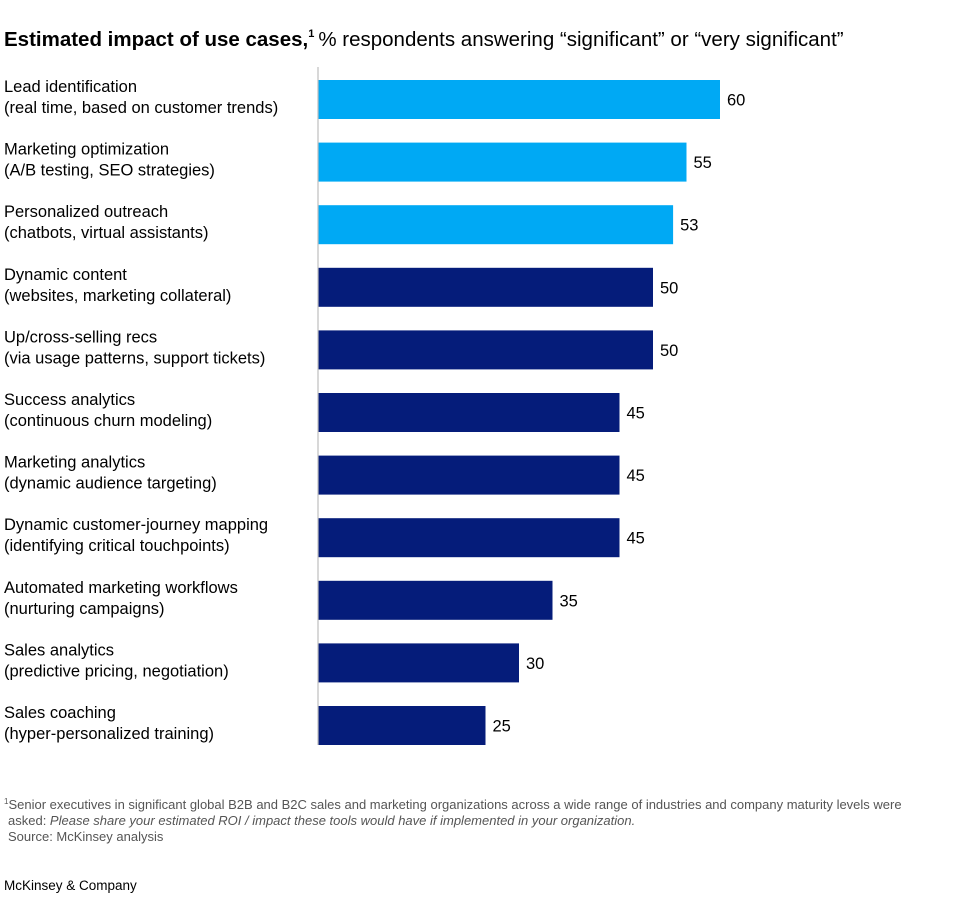 The width and height of the screenshot is (970, 908). What do you see at coordinates (136, 525) in the screenshot?
I see `category-label: Dynamic customer-journey mapping` at bounding box center [136, 525].